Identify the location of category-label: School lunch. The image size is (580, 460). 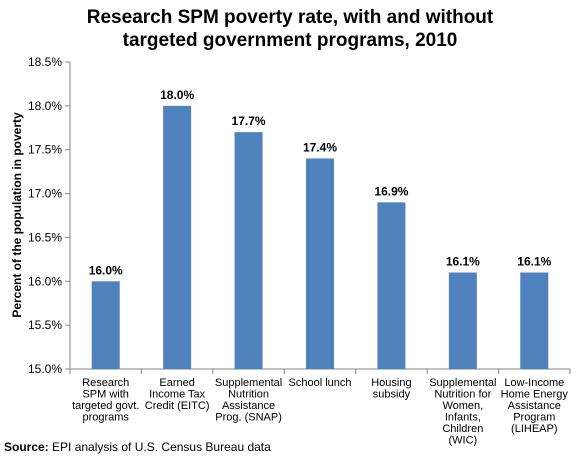
(320, 383).